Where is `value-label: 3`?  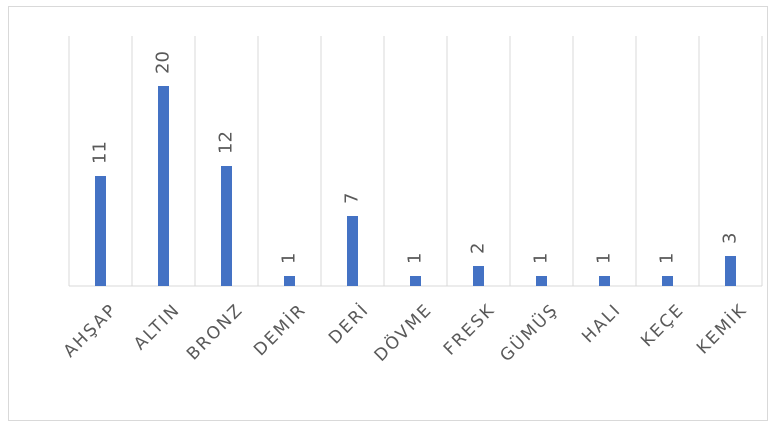 value-label: 3 is located at coordinates (730, 238).